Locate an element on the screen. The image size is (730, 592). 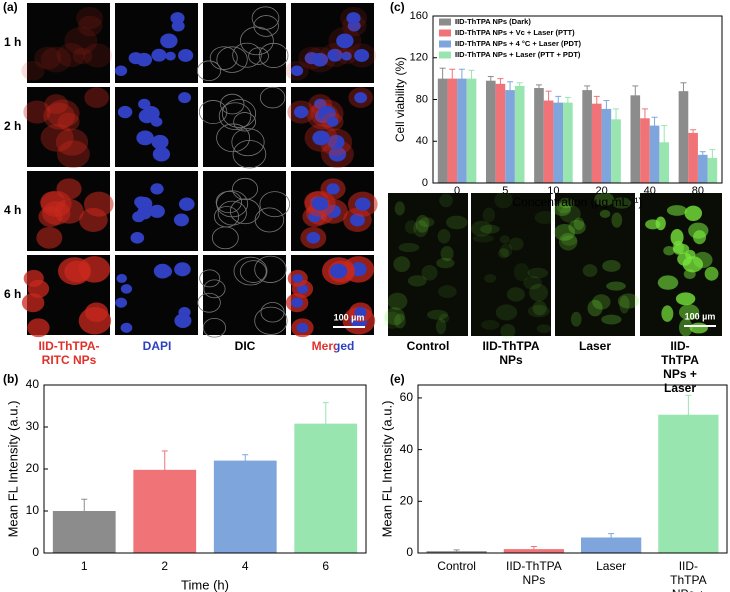
row-label: 2 h is located at coordinates (12, 126).